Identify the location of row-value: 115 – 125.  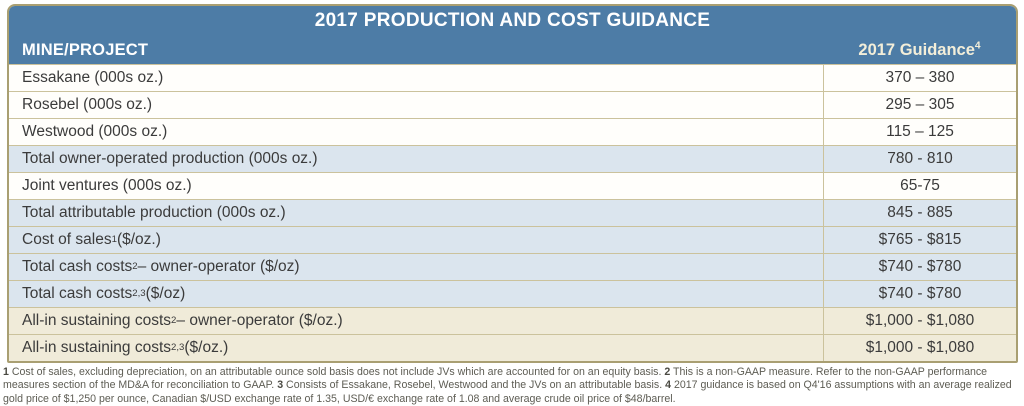
(919, 132).